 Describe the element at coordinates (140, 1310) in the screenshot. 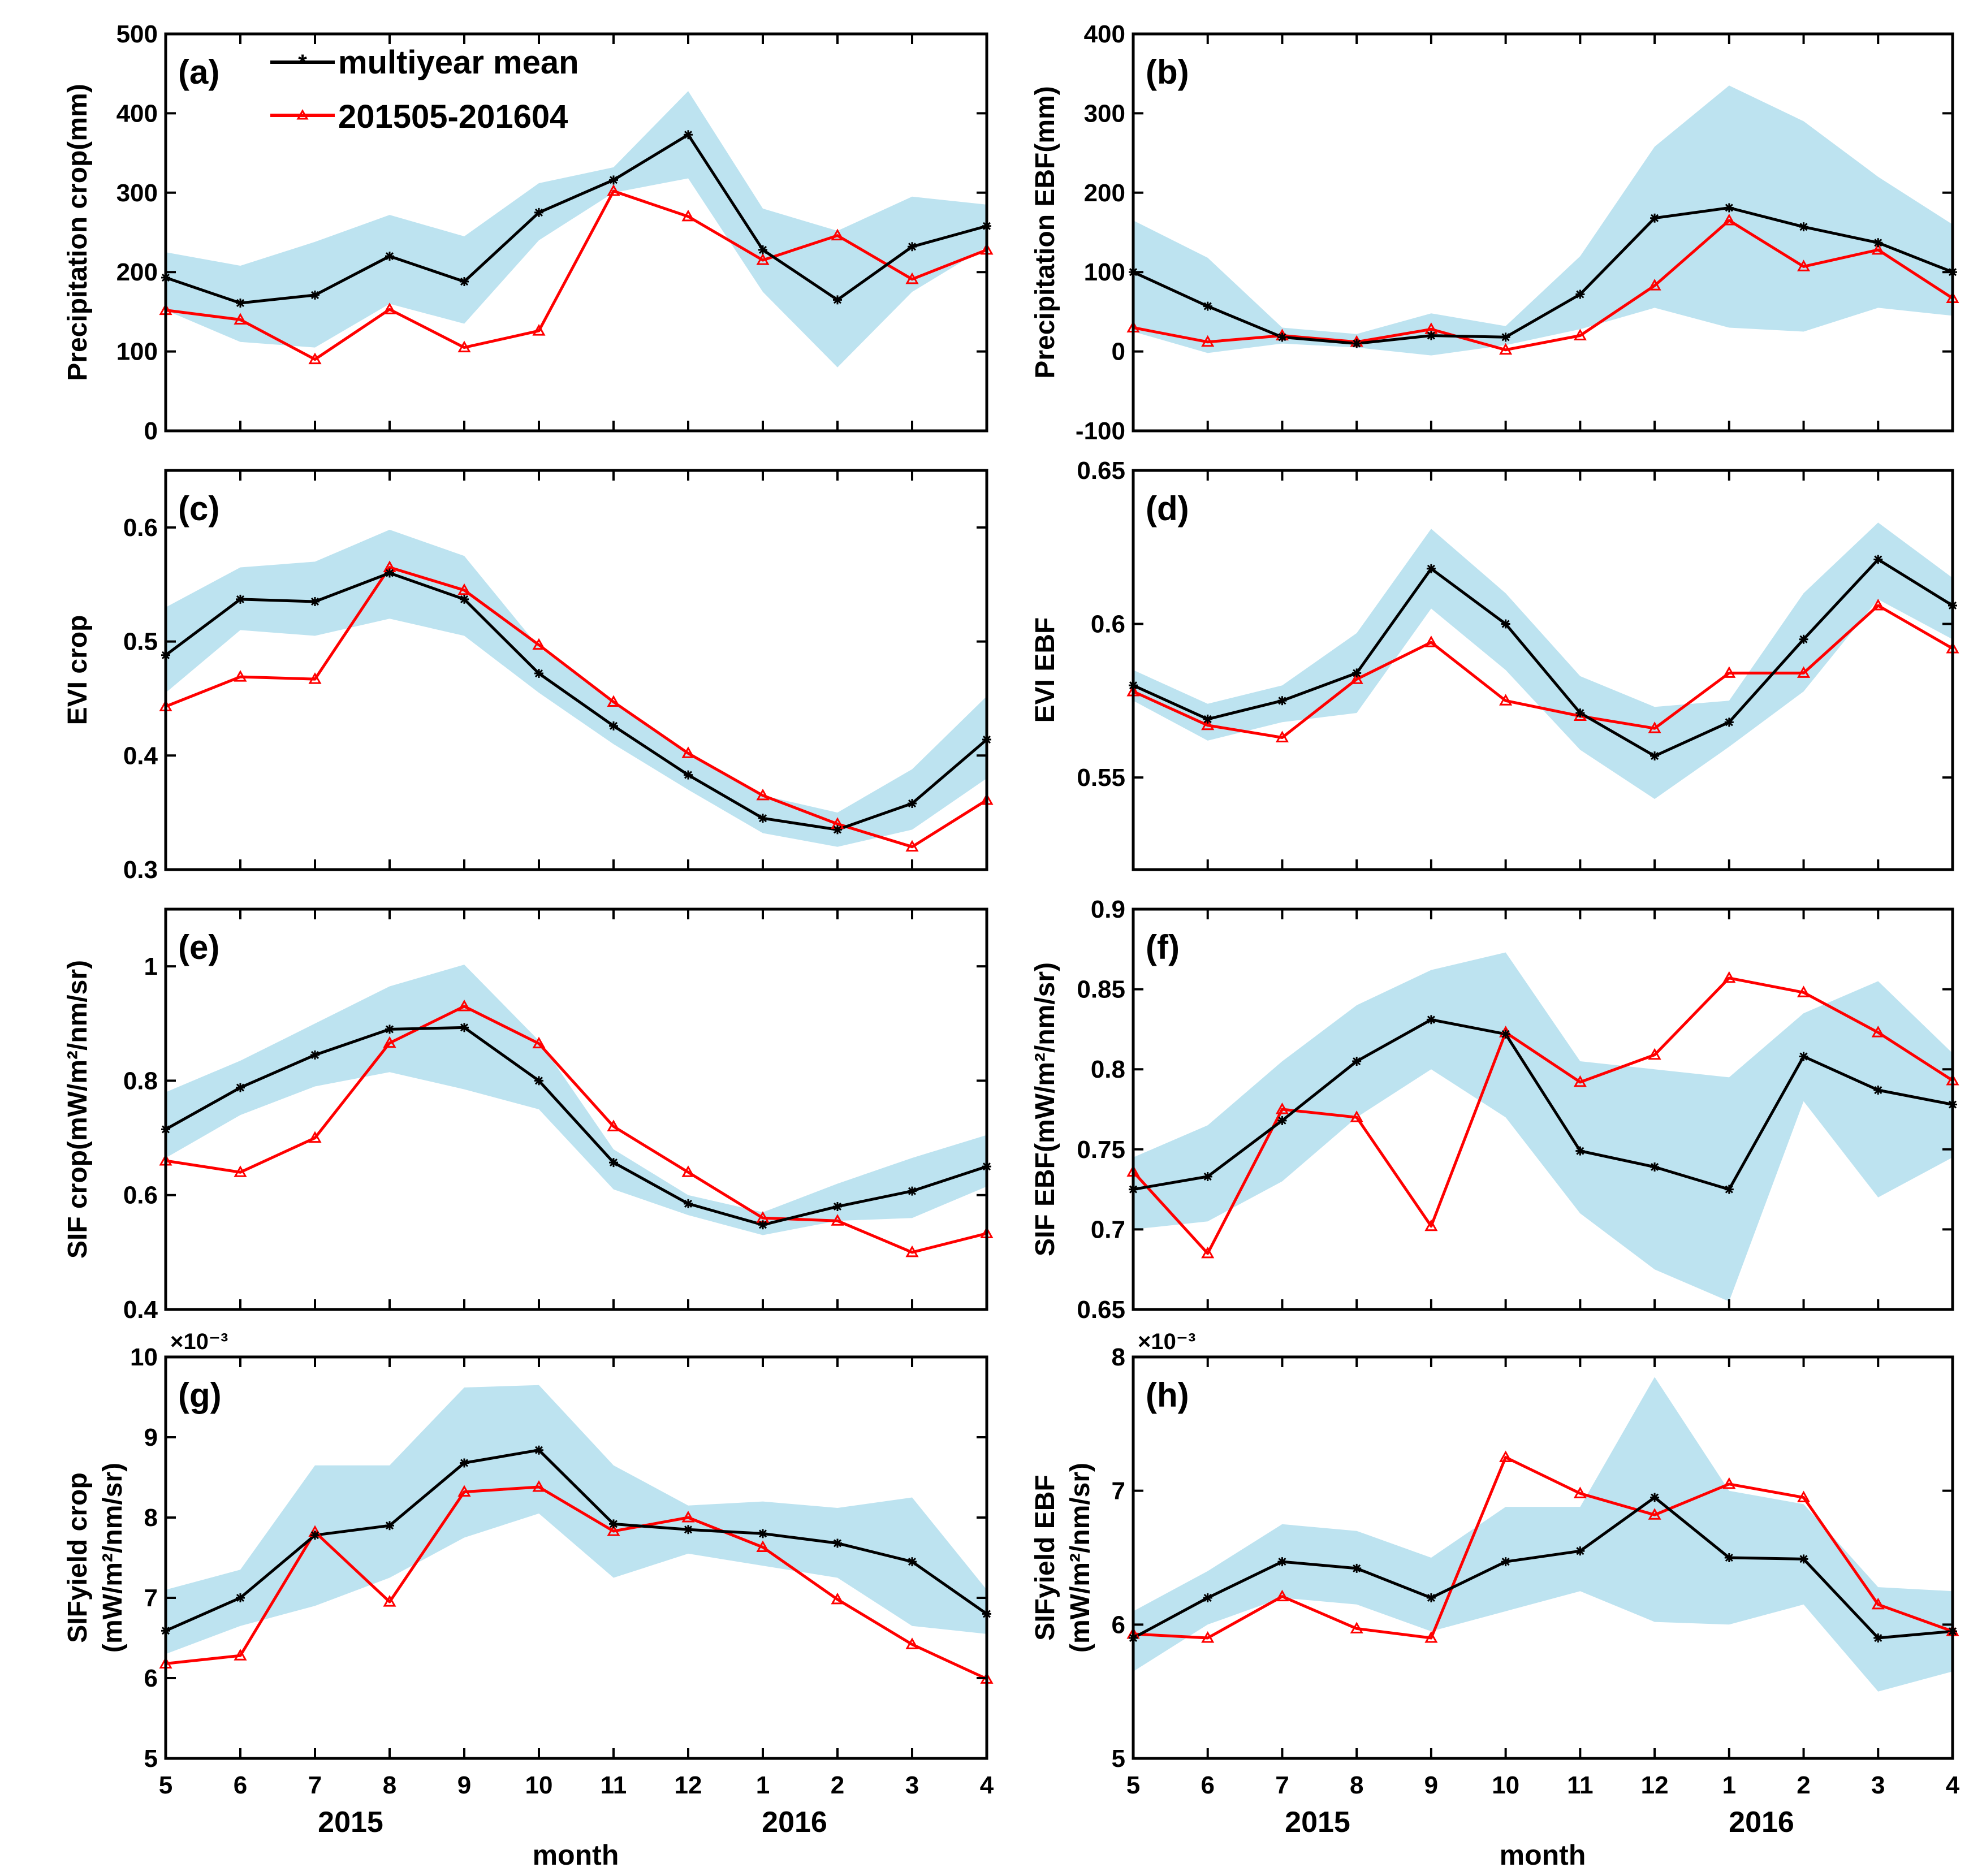

I see `y-tick-label: 0.4` at that location.